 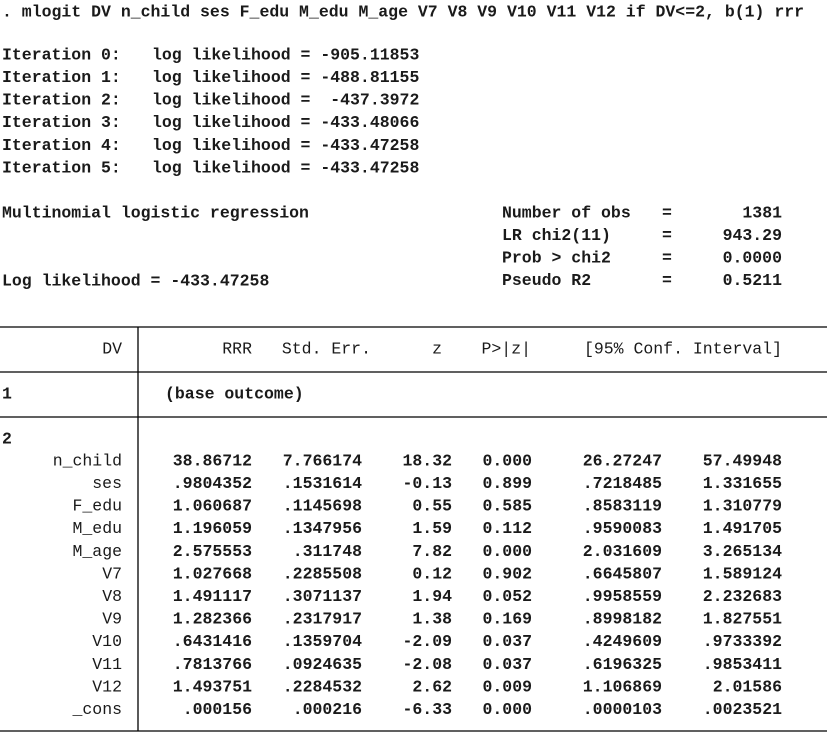 What do you see at coordinates (432, 528) in the screenshot?
I see `cell: 1.59` at bounding box center [432, 528].